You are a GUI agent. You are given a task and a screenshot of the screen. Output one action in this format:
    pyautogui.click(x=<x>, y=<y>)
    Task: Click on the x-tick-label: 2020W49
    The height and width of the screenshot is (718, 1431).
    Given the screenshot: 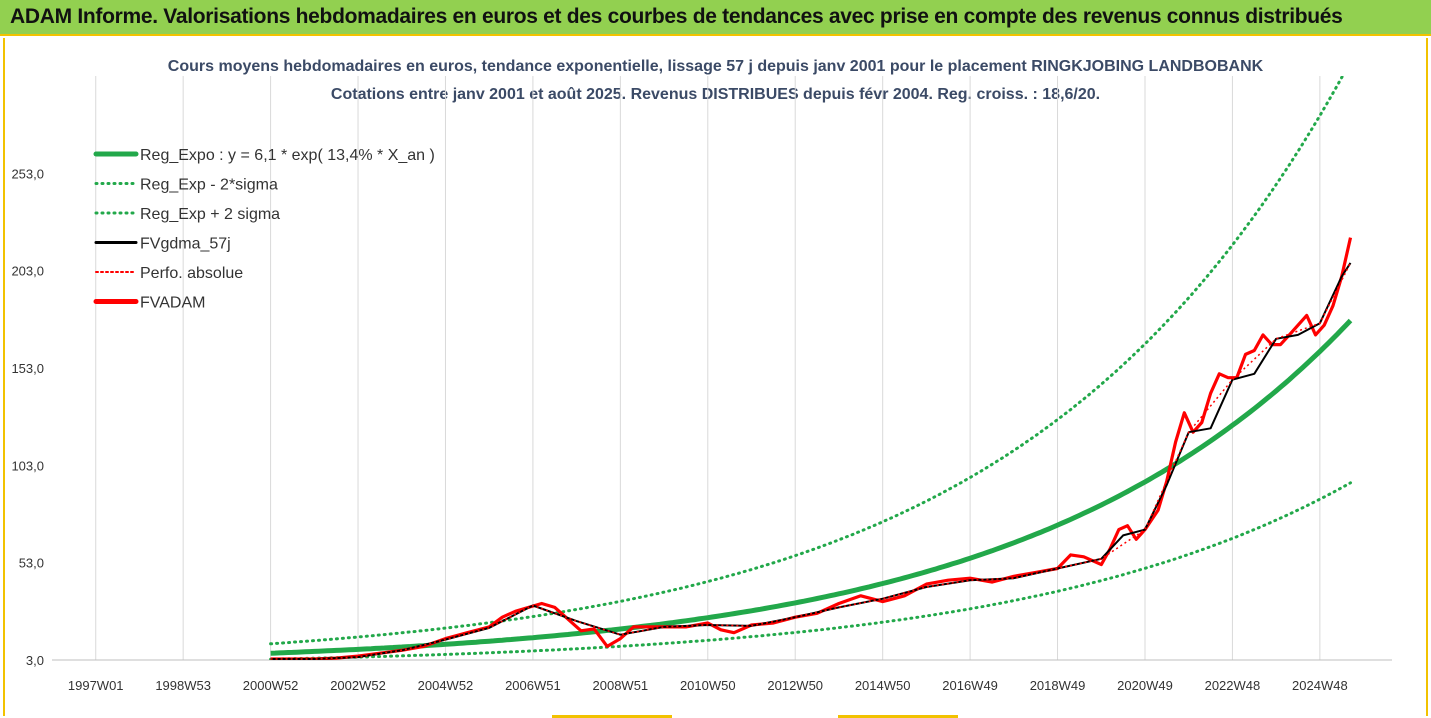 What is the action you would take?
    pyautogui.click(x=1145, y=685)
    